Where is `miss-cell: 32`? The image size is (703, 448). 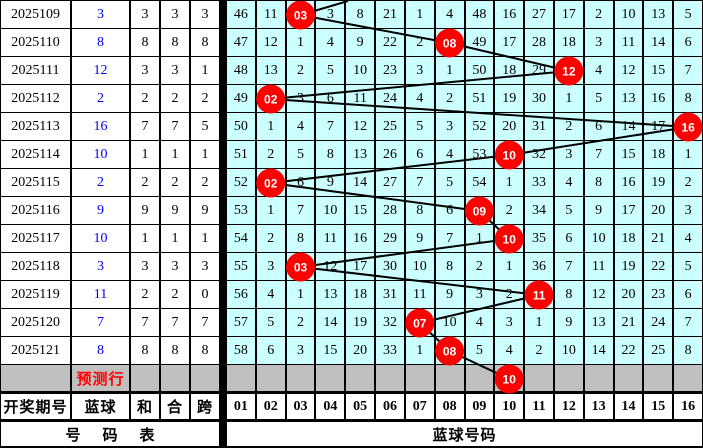
miss-cell: 32 is located at coordinates (390, 323).